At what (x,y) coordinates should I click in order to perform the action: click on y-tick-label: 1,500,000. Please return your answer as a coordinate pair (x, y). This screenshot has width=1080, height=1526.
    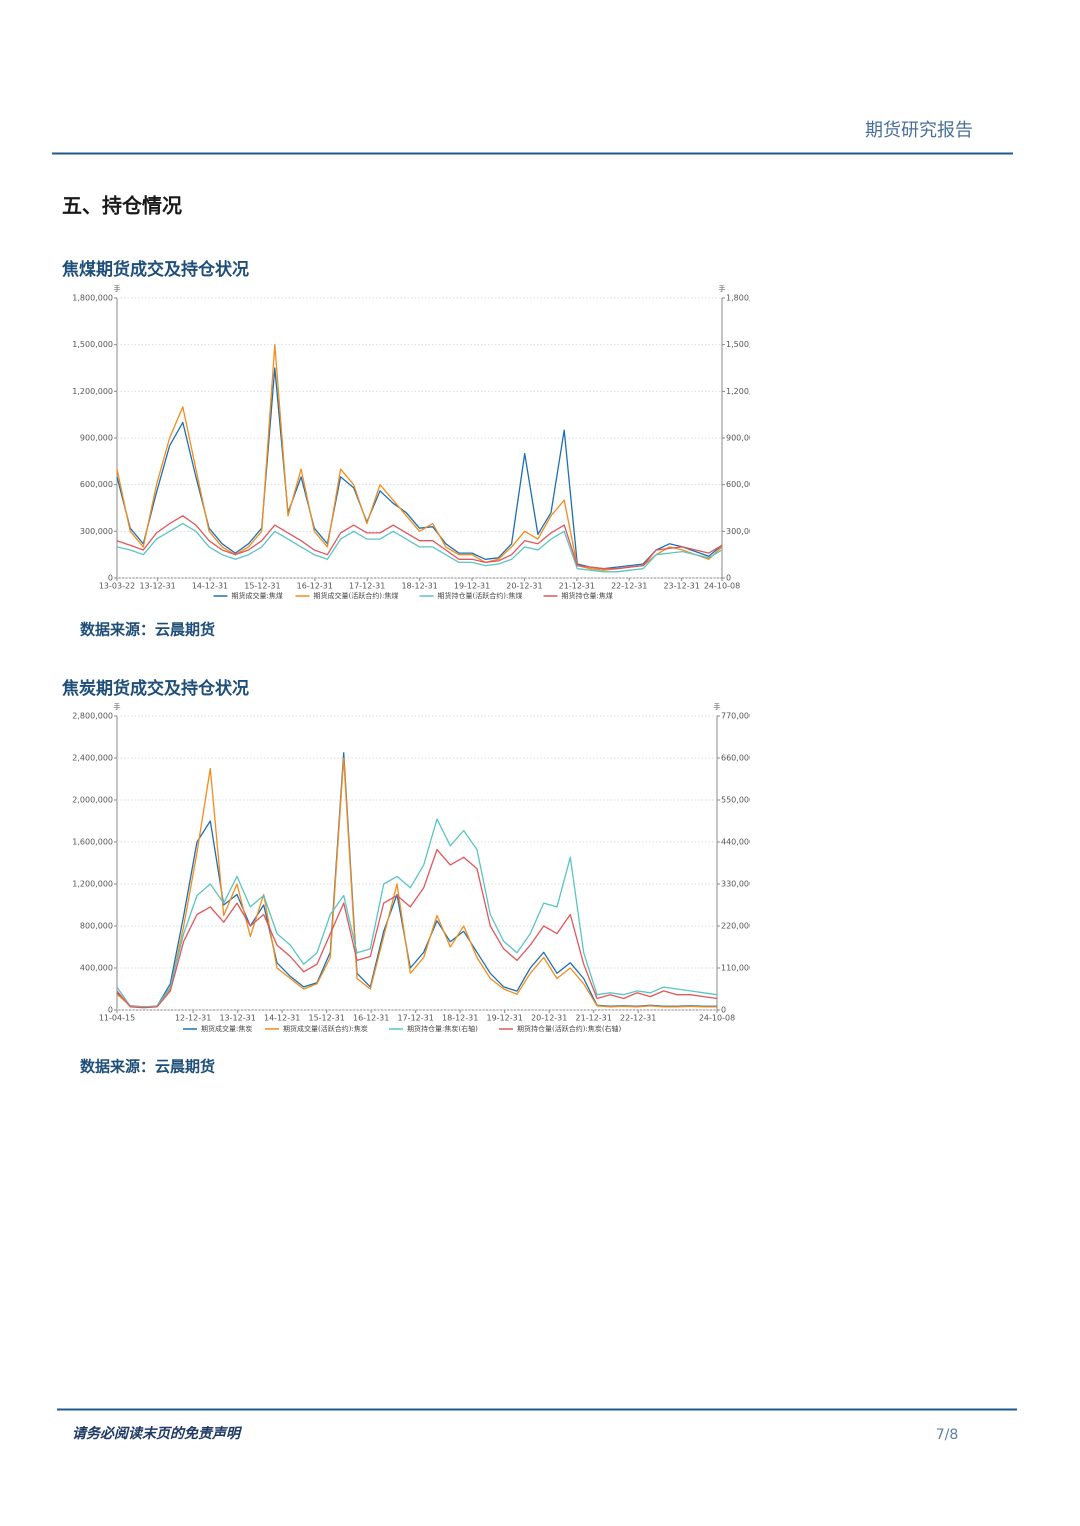
    Looking at the image, I should click on (92, 344).